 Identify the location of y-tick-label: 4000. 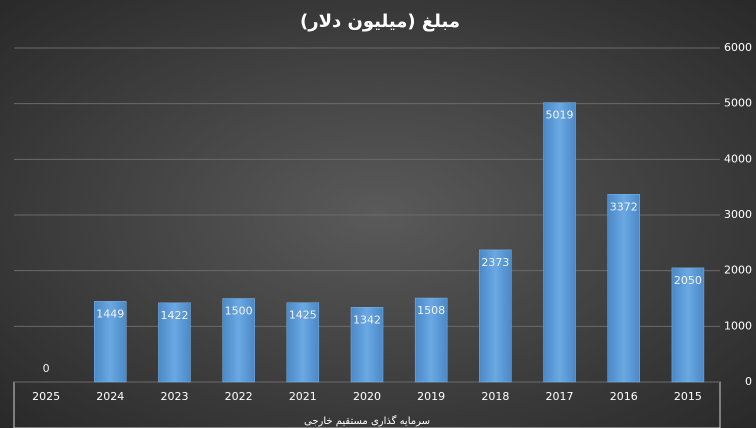
(738, 158).